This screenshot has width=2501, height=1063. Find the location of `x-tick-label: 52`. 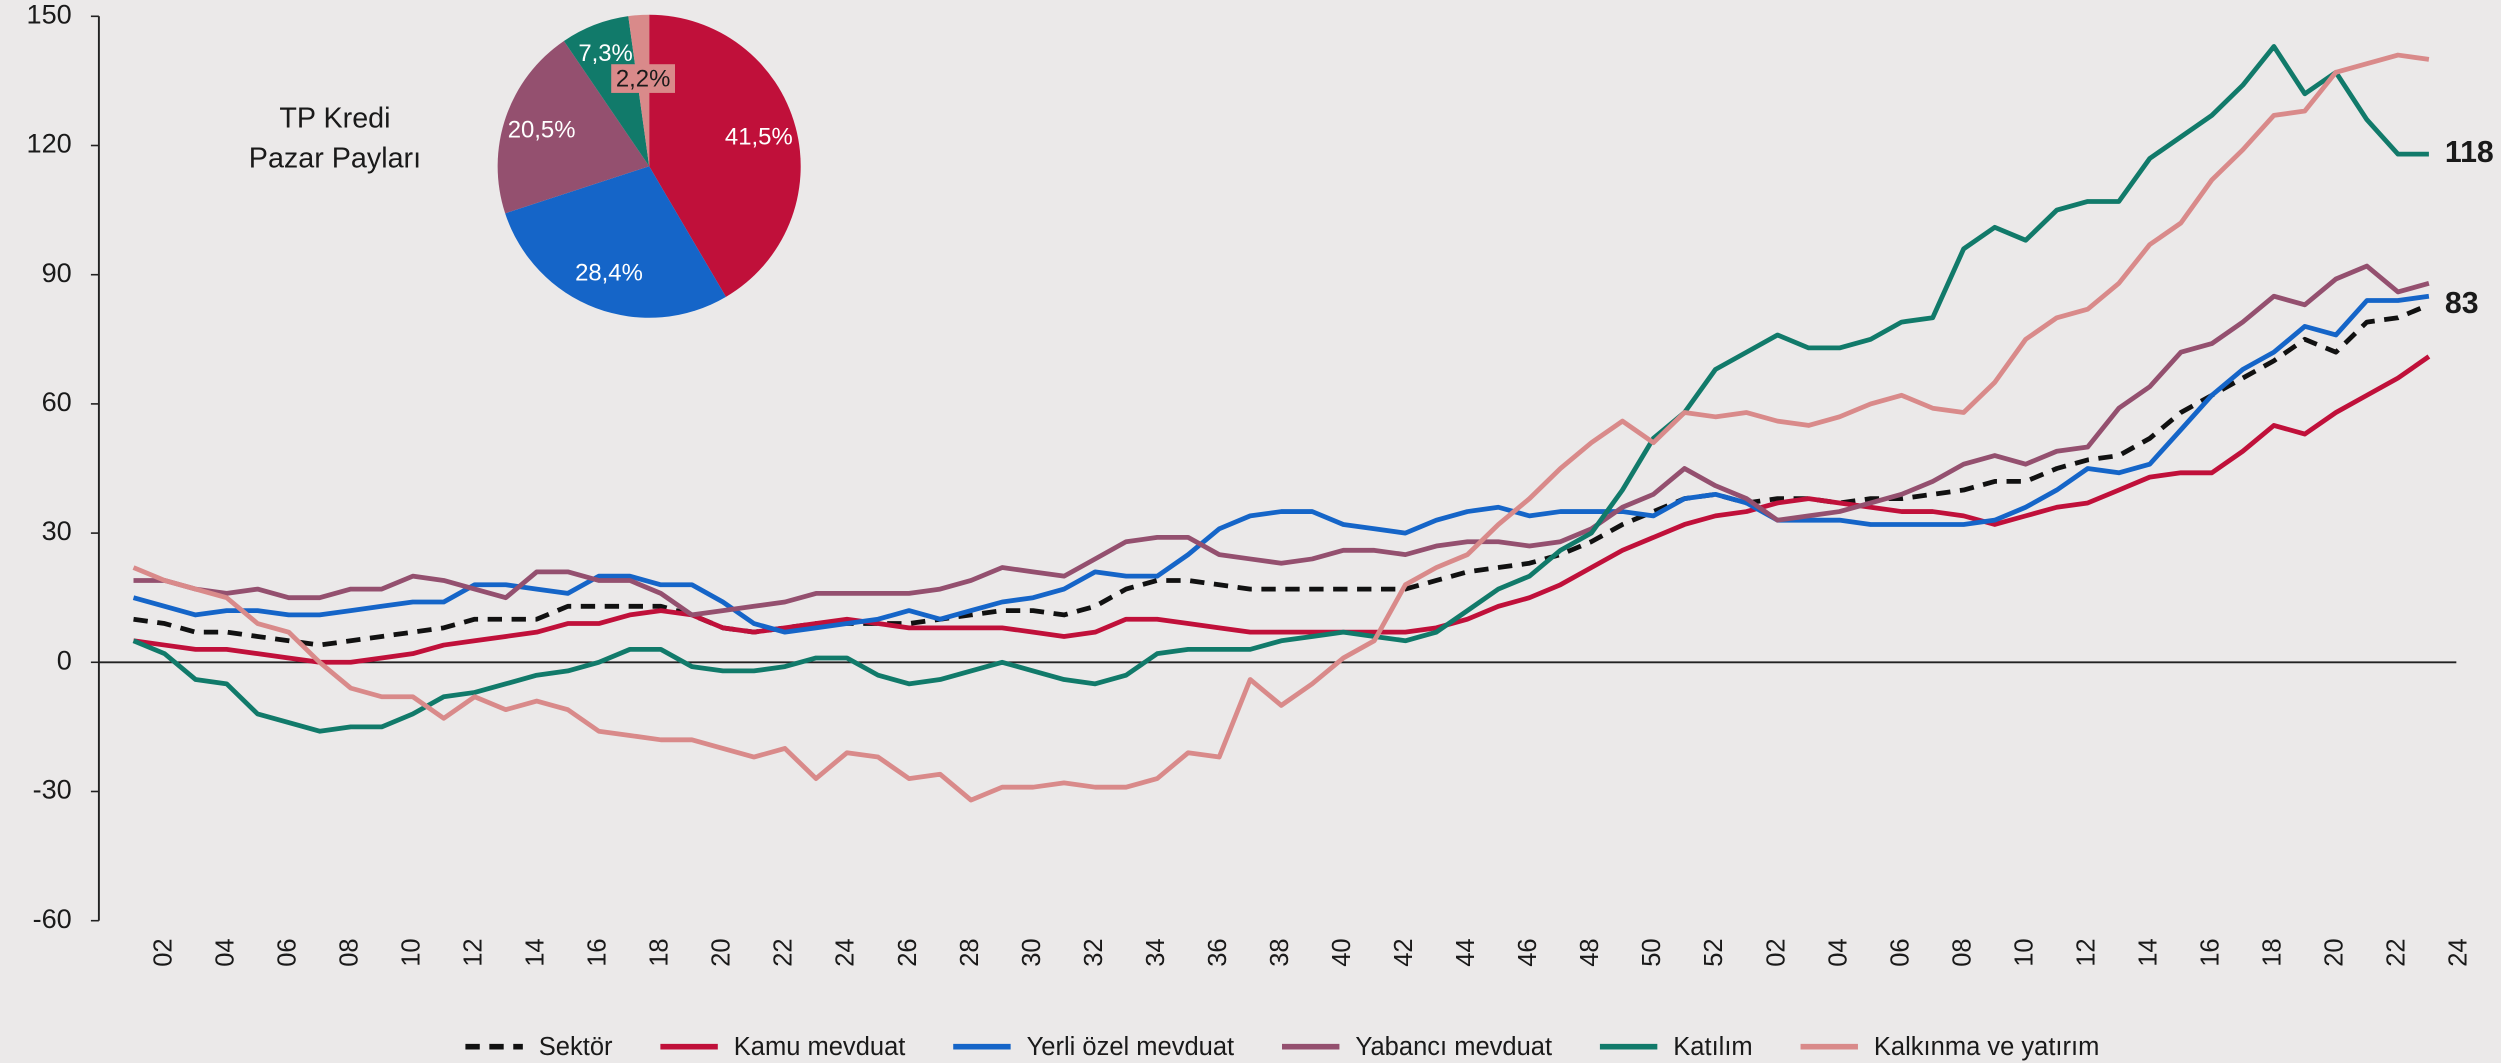

x-tick-label: 52 is located at coordinates (1714, 952).